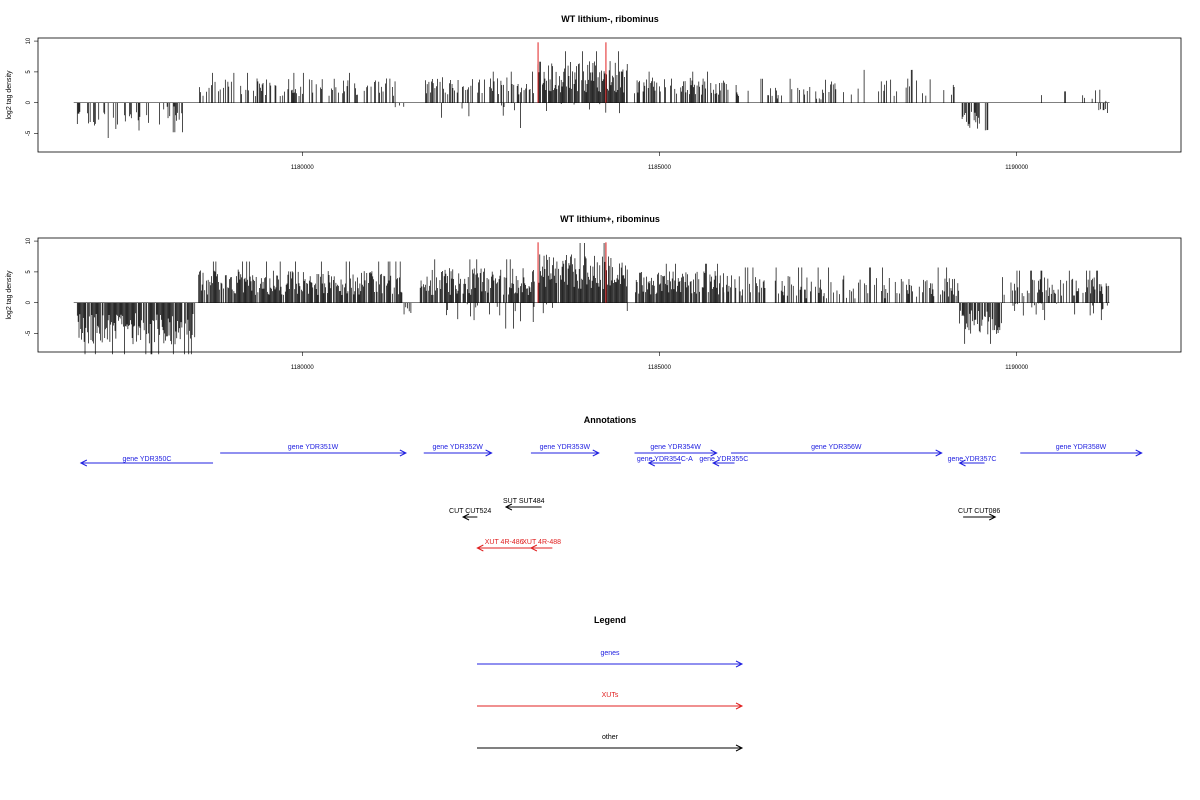 This screenshot has height=800, width=1200. I want to click on legend-label: other, so click(610, 737).